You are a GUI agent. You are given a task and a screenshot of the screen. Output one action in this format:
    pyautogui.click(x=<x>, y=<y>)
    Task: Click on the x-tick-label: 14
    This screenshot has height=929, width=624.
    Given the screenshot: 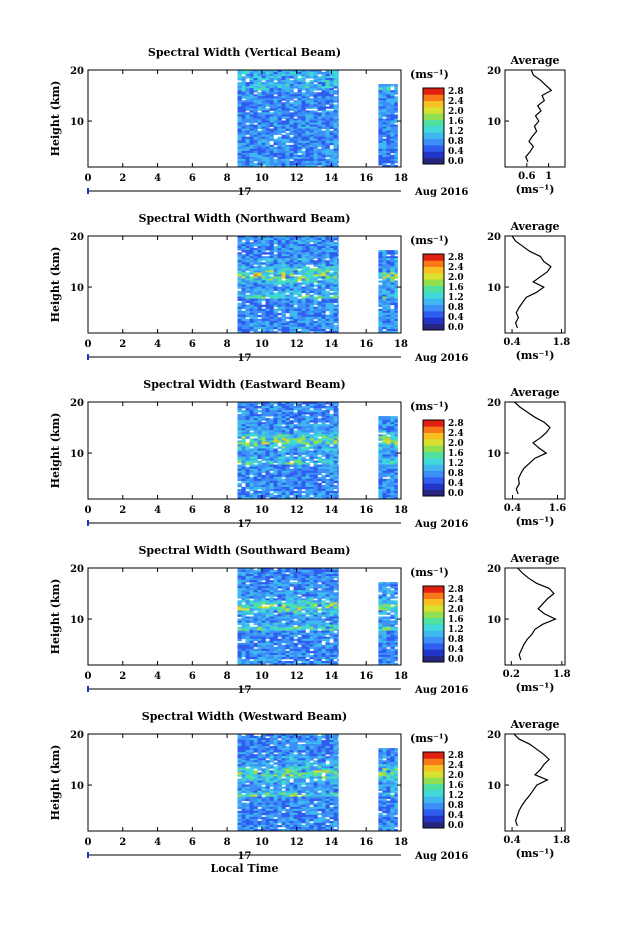 What is the action you would take?
    pyautogui.click(x=331, y=344)
    